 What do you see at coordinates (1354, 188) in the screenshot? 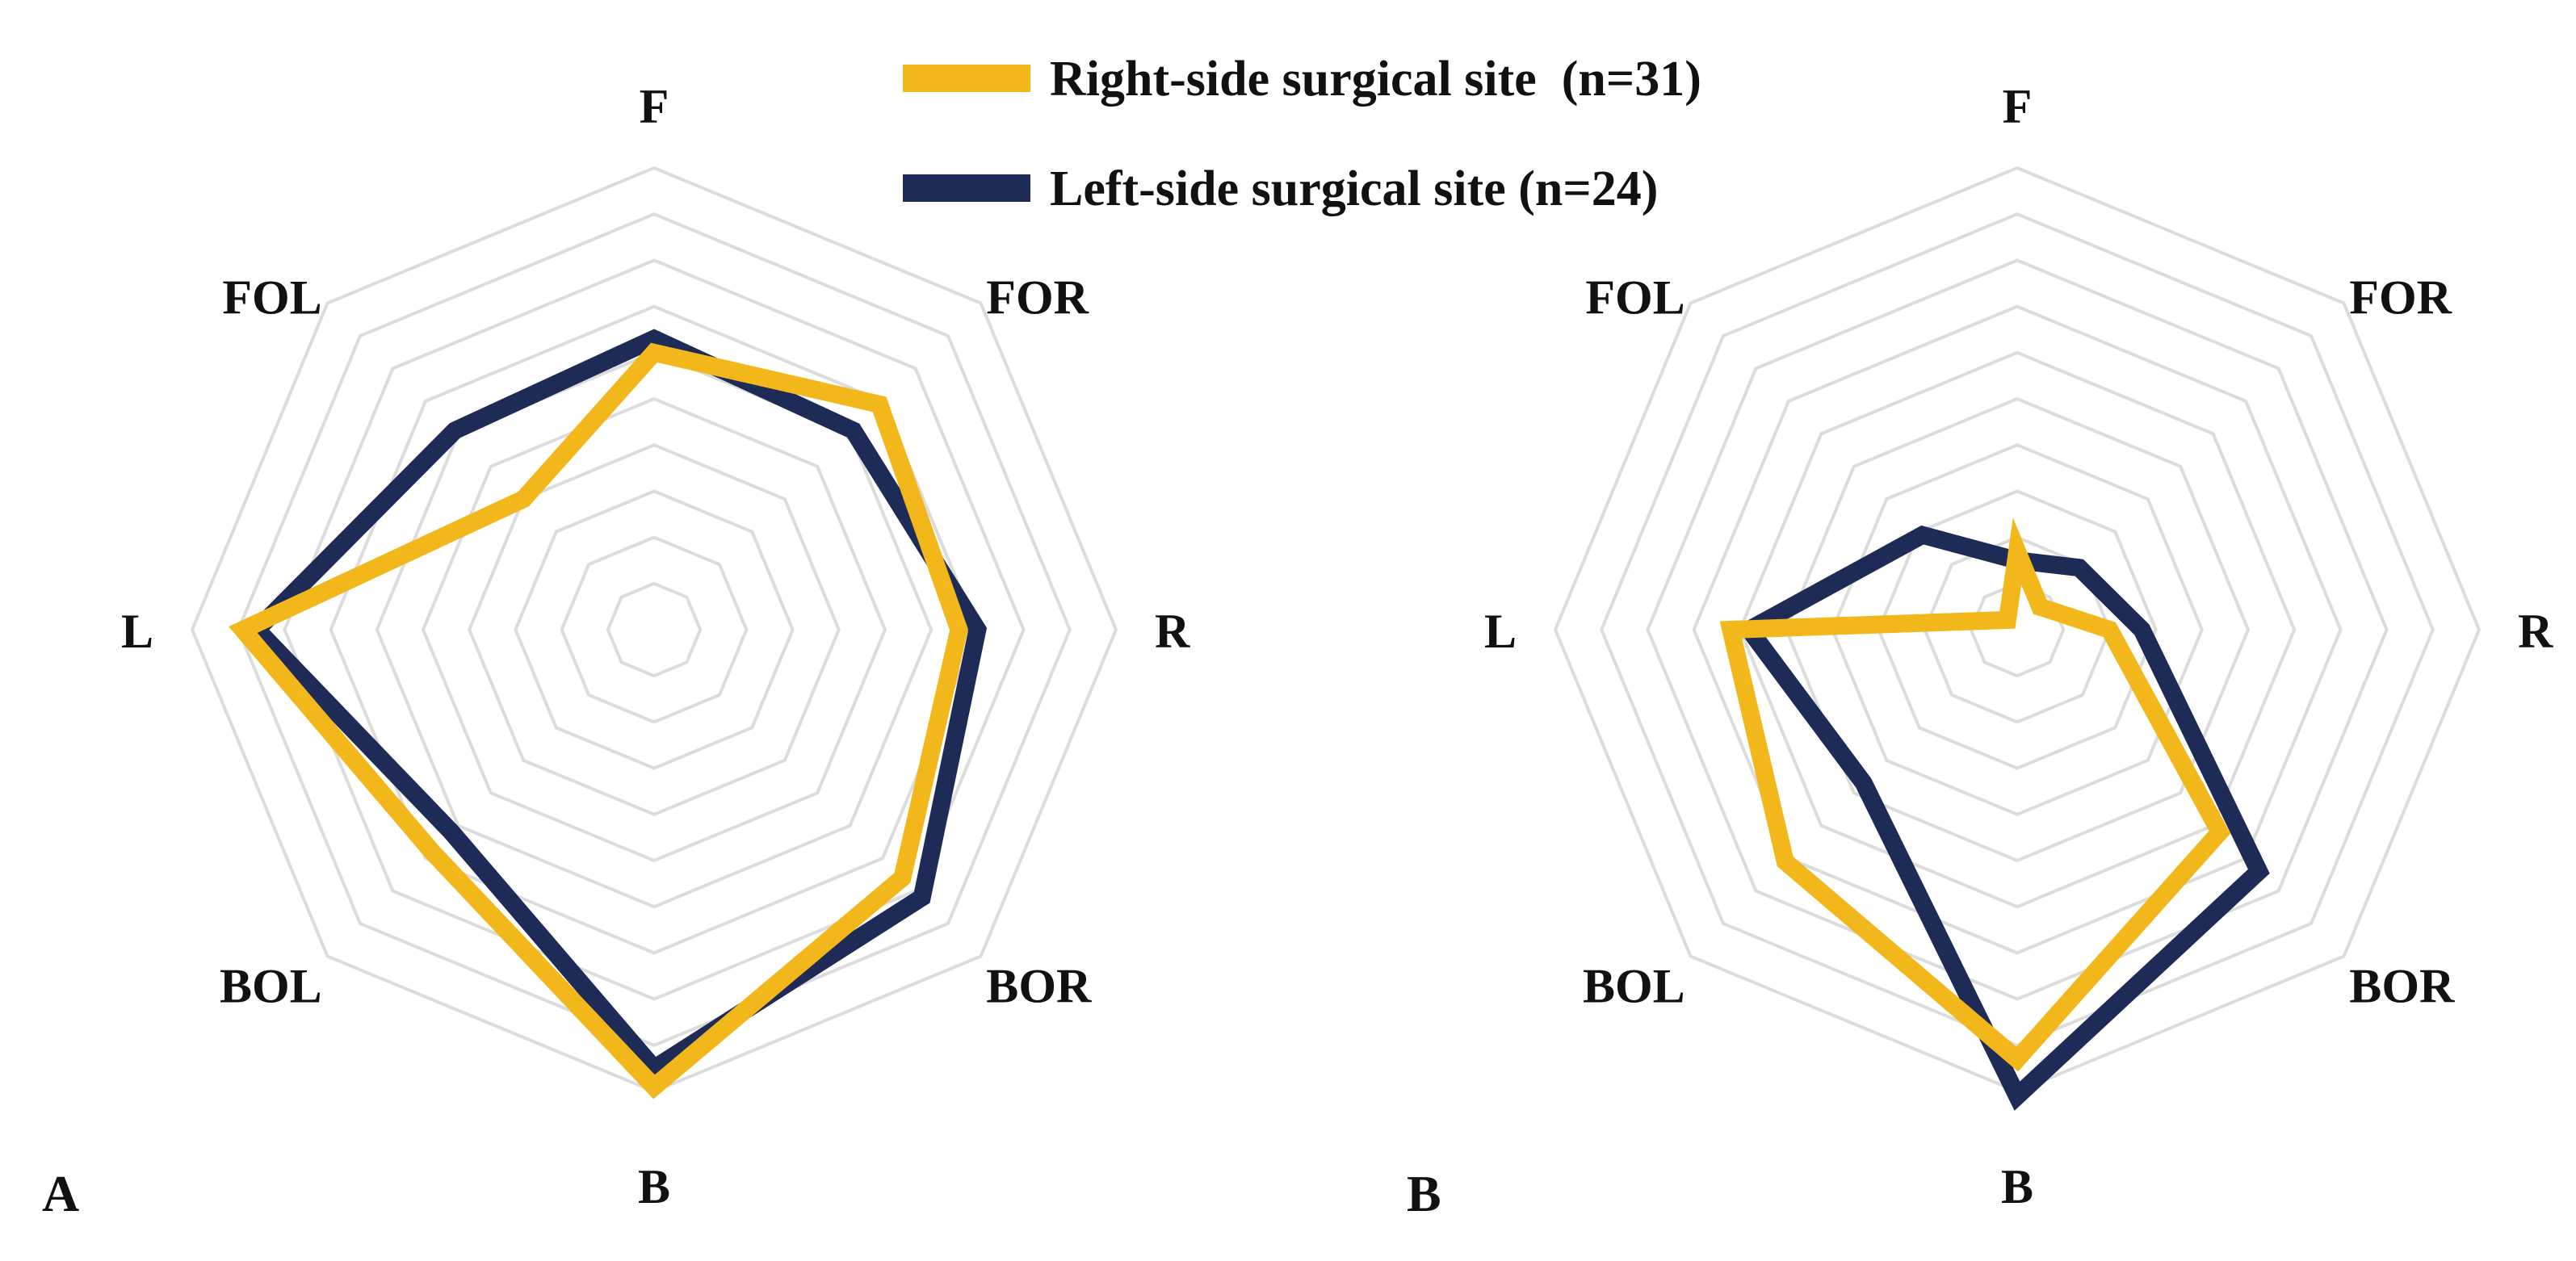
I see `legend-label-left-side: Left-side surgical site (n=24)` at bounding box center [1354, 188].